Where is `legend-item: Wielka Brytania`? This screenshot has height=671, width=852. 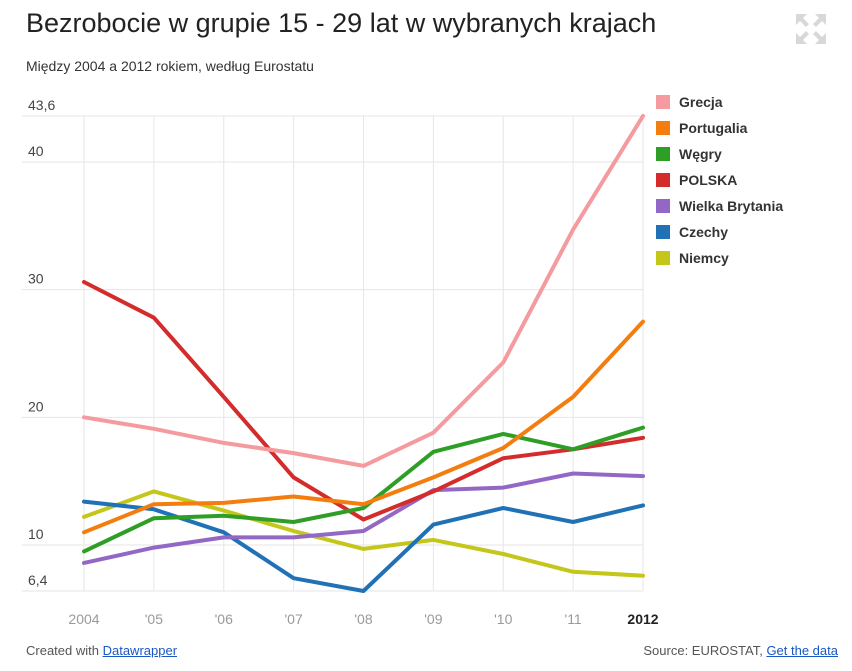
legend-item: Wielka Brytania is located at coordinates (719, 206).